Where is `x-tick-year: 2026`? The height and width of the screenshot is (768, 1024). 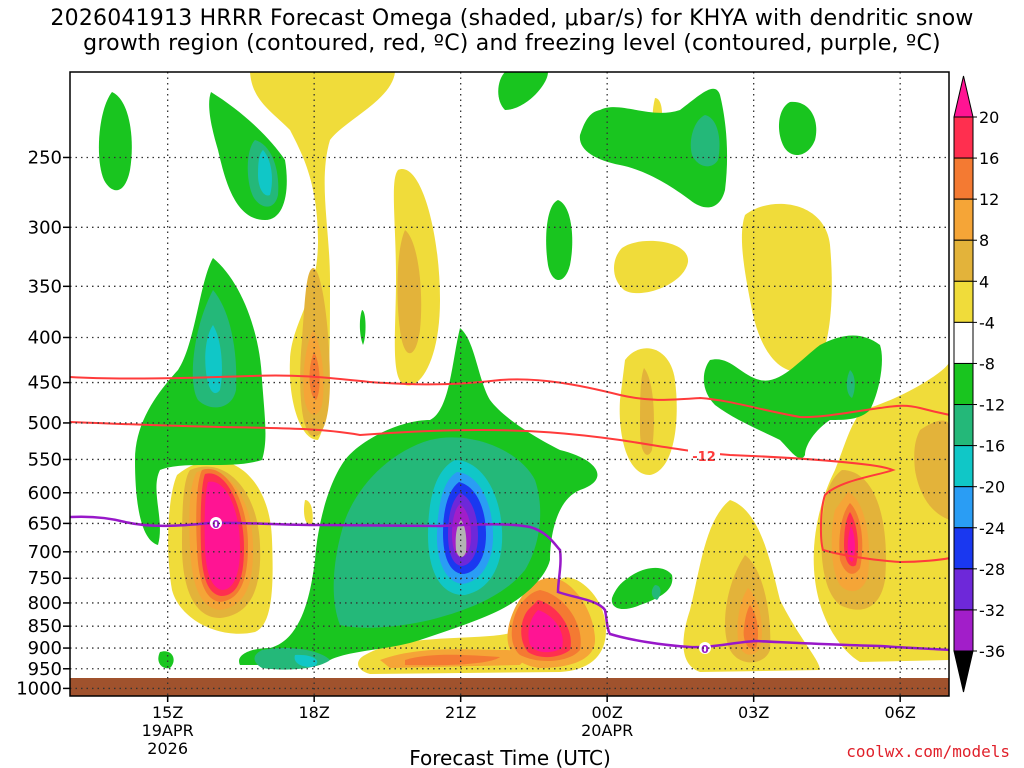 x-tick-year: 2026 is located at coordinates (167, 748).